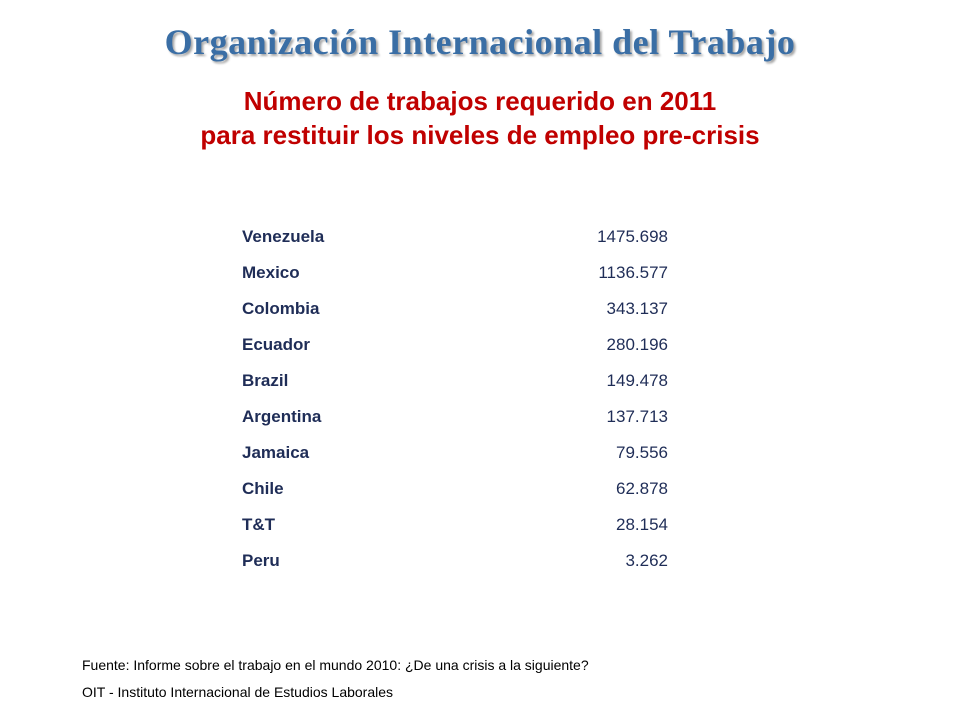  I want to click on table-row: Ecuador 280.196, so click(456, 345).